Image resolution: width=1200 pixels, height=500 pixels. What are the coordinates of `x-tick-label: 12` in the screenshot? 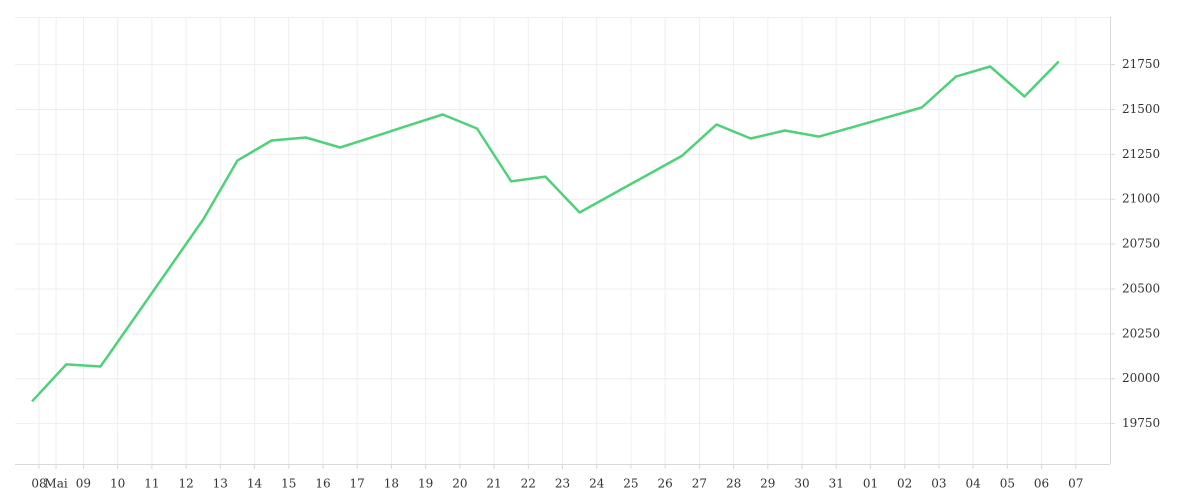 It's located at (185, 484).